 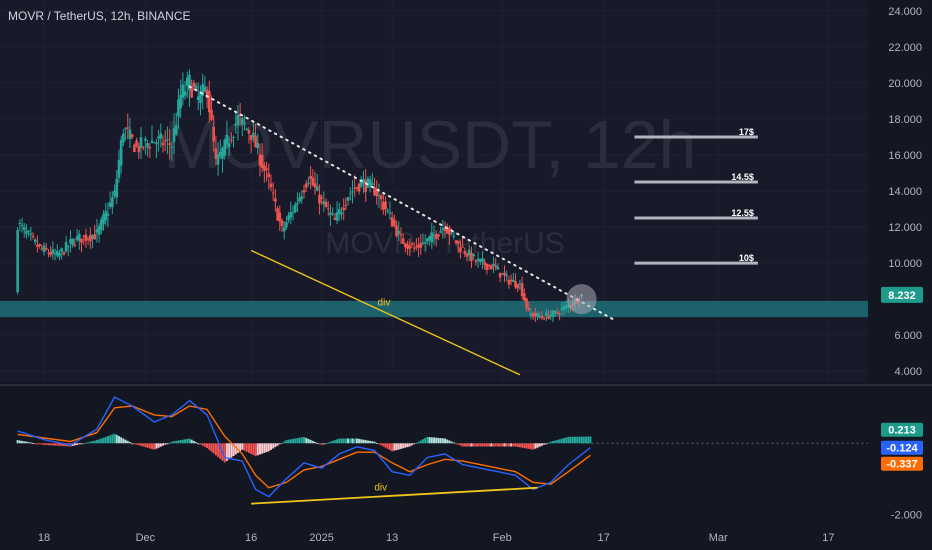 I want to click on price-tick-label: 24.000, so click(x=905, y=12).